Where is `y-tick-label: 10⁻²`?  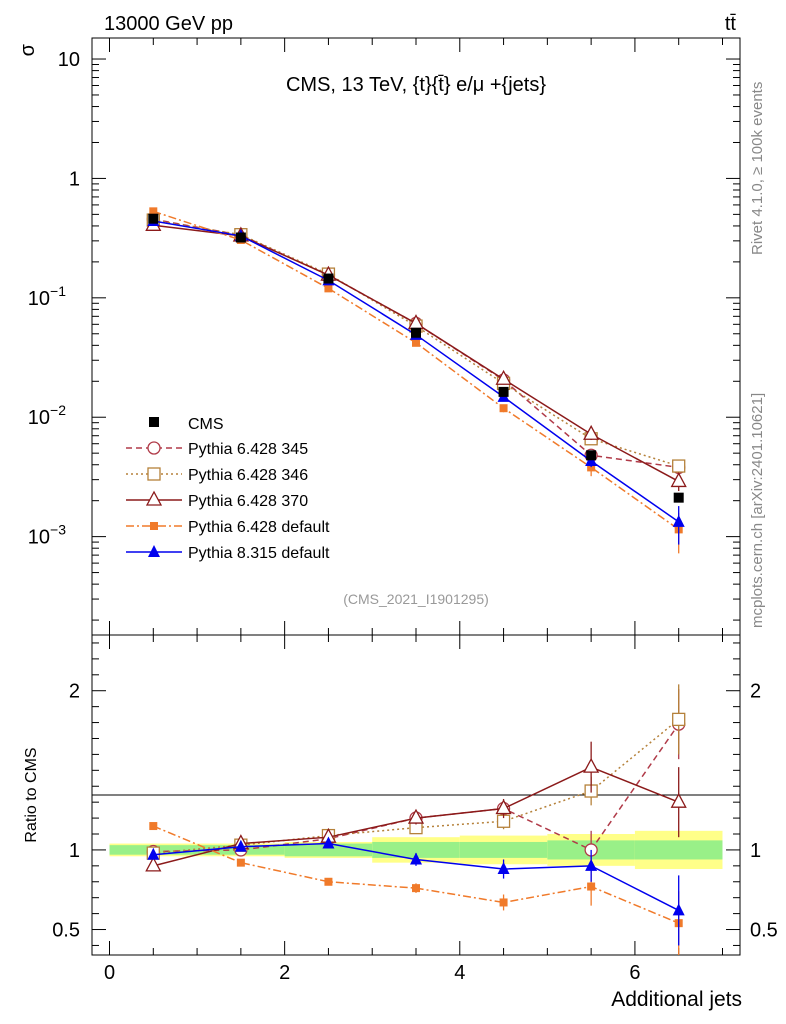 y-tick-label: 10⁻² is located at coordinates (47, 415).